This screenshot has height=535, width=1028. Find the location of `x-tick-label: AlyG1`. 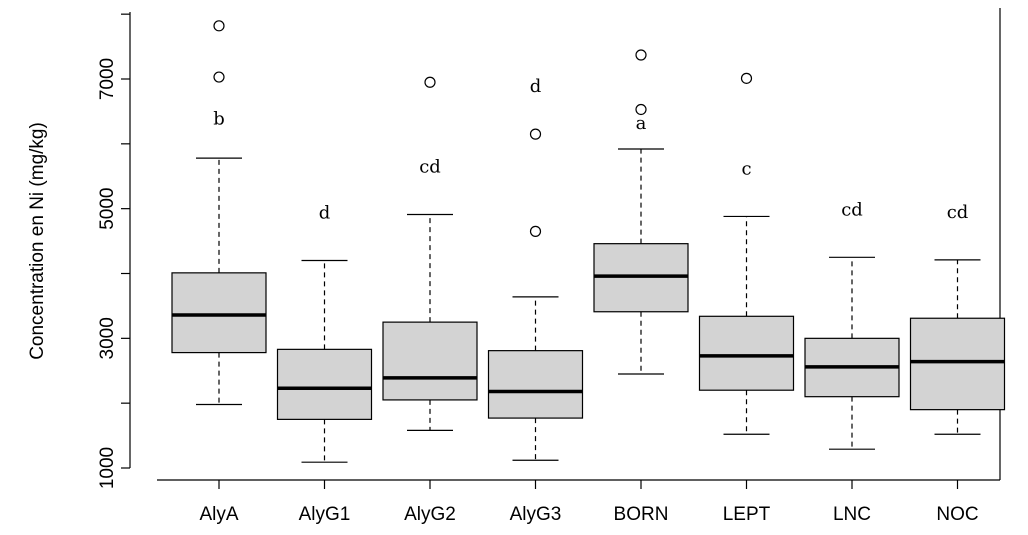

x-tick-label: AlyG1 is located at coordinates (325, 514).